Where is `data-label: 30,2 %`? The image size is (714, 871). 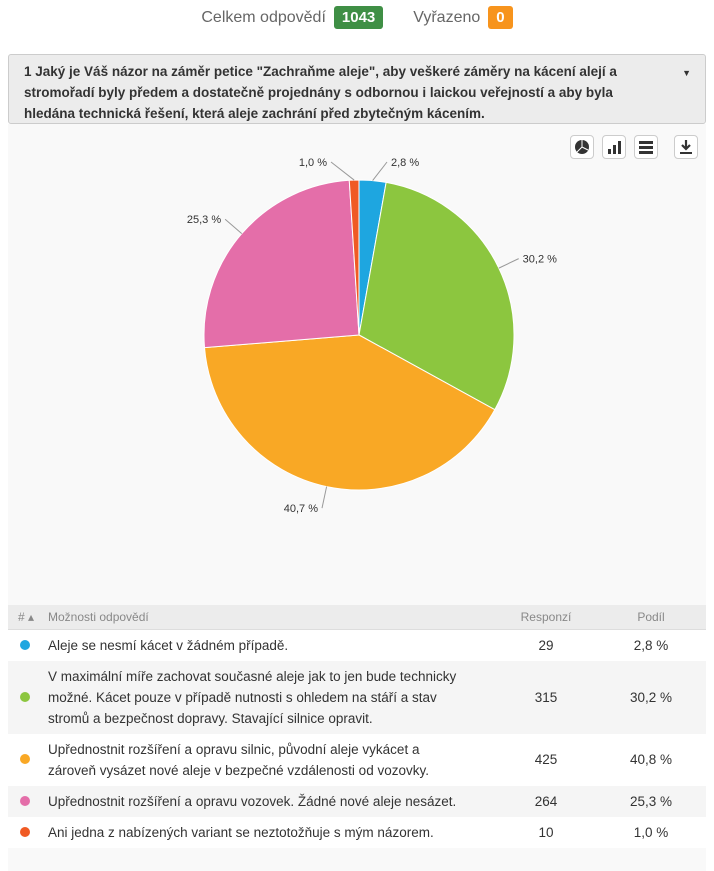
data-label: 30,2 % is located at coordinates (540, 260).